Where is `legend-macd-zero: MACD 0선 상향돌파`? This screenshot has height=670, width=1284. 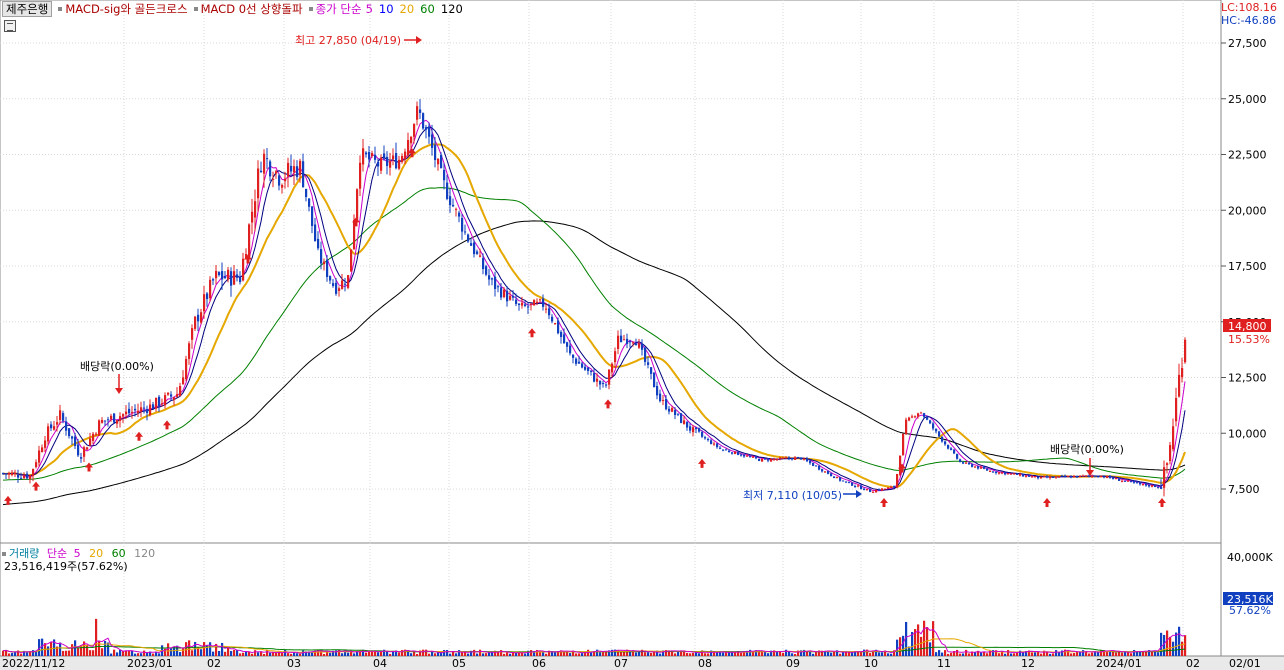
legend-macd-zero: MACD 0선 상향돌파 is located at coordinates (251, 9).